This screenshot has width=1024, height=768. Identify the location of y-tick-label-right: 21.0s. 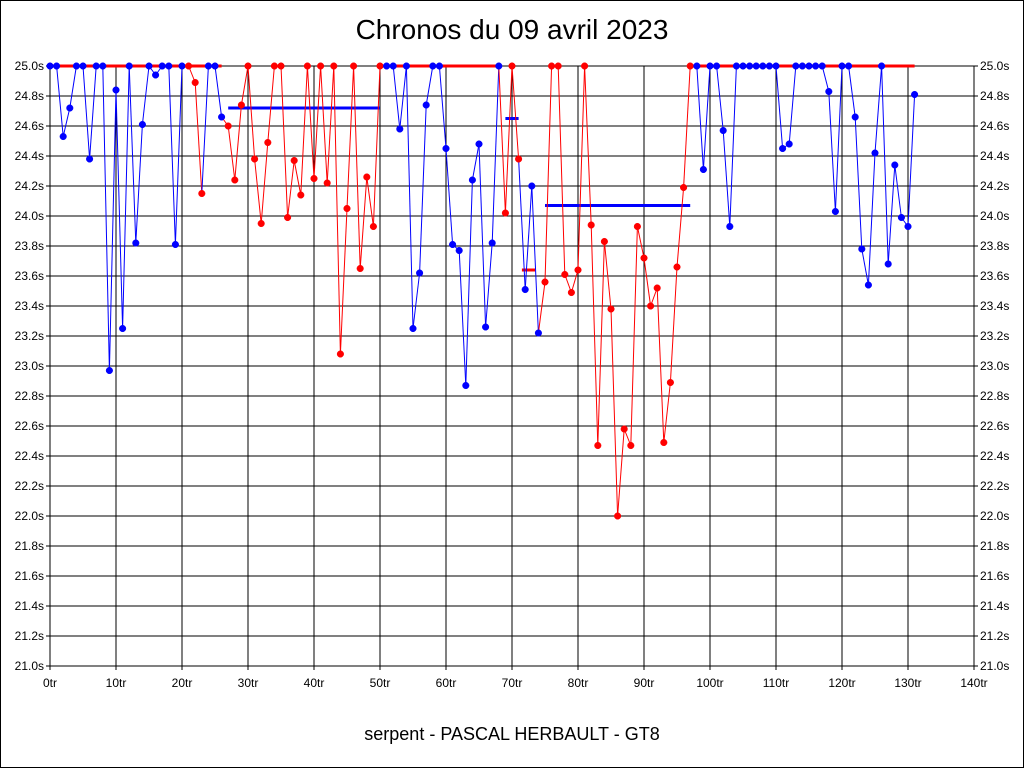
(994, 666).